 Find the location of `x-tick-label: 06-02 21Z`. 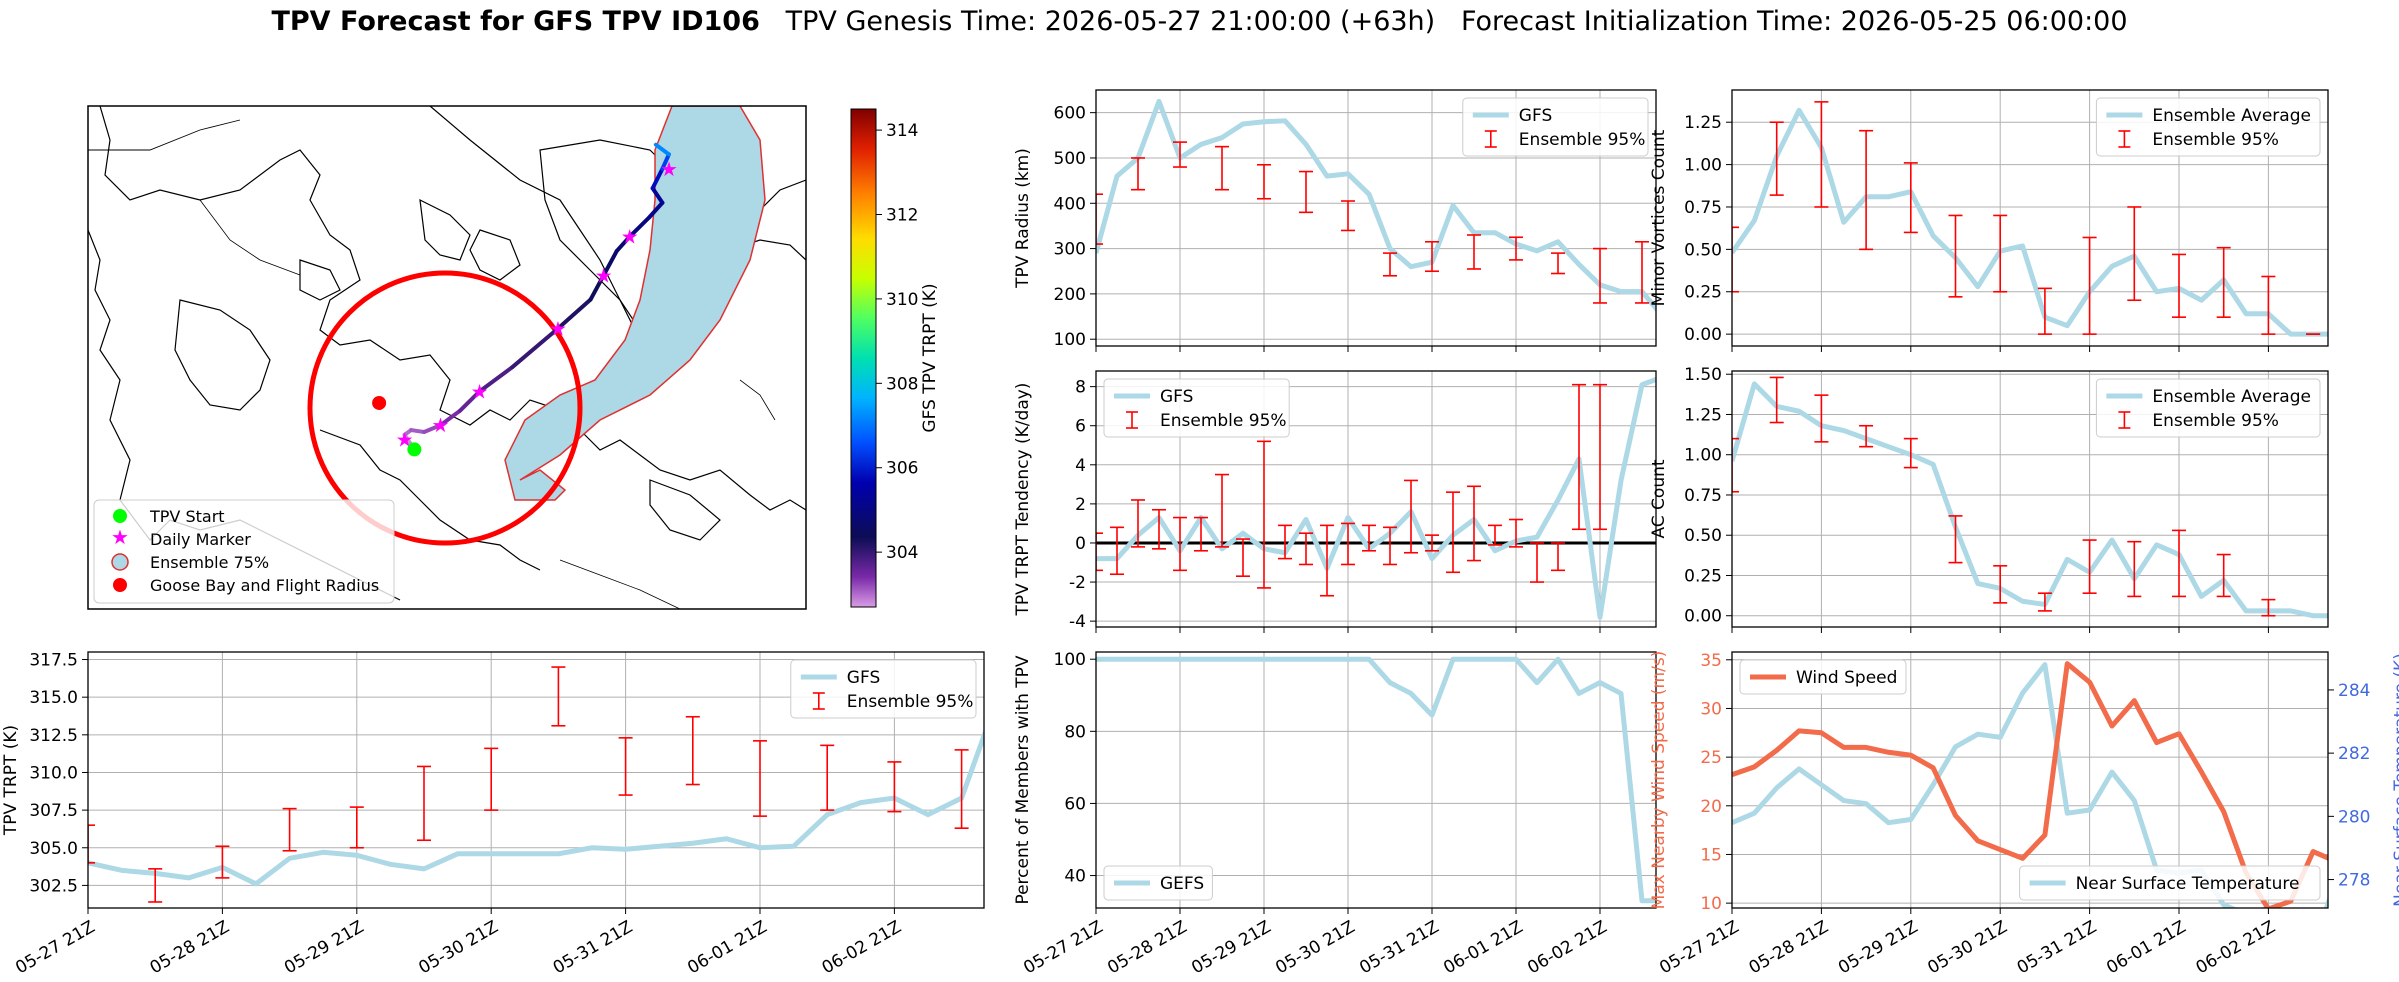

x-tick-label: 06-02 21Z is located at coordinates (2236, 947).